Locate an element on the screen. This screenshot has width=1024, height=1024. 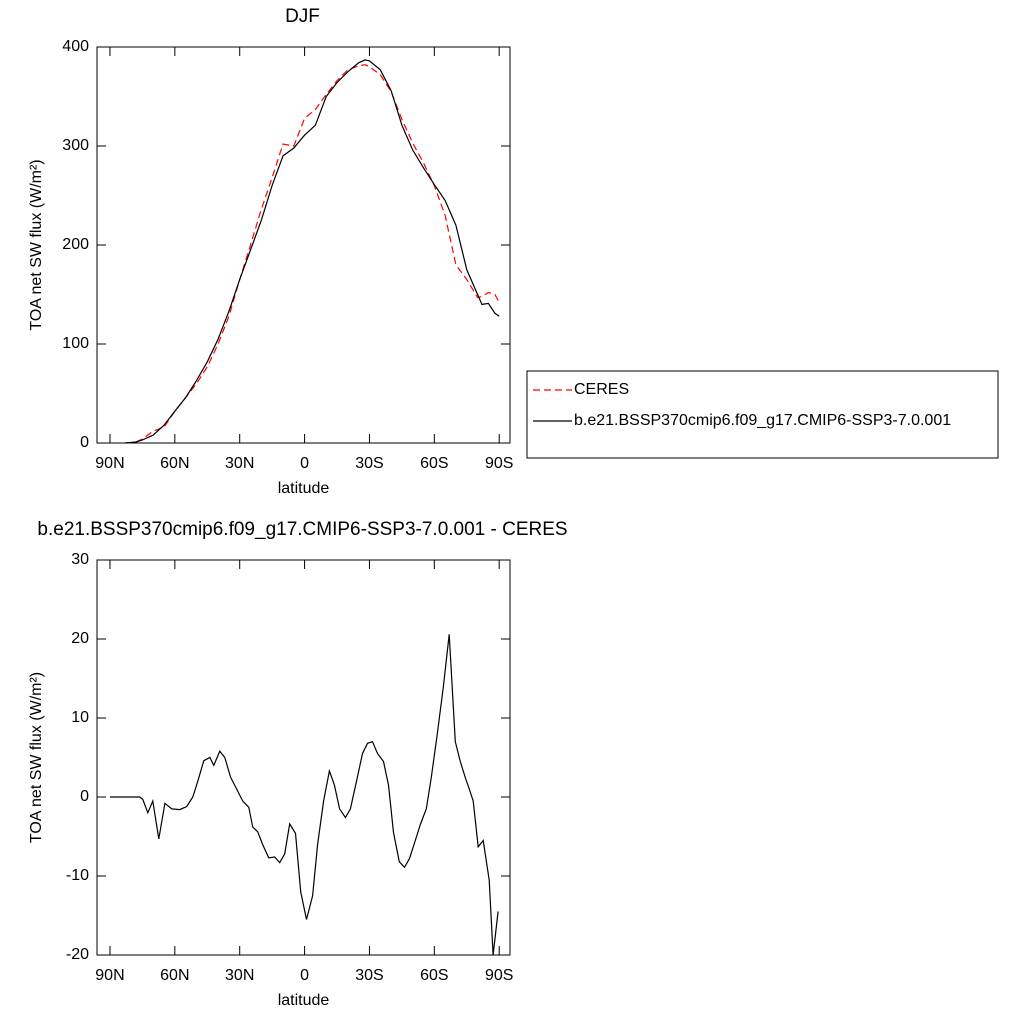
y-tick-label: -20 is located at coordinates (77, 954).